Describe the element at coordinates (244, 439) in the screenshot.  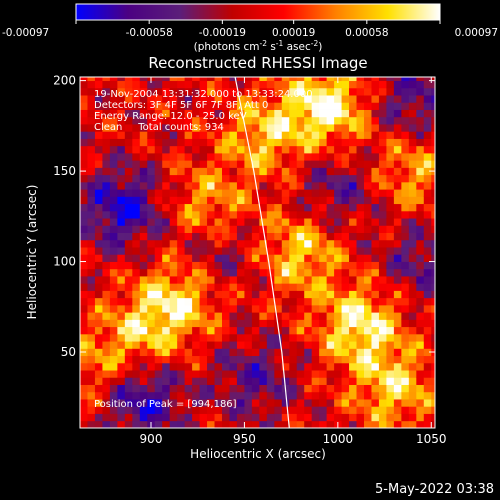
I see `x-tick-label: 950` at that location.